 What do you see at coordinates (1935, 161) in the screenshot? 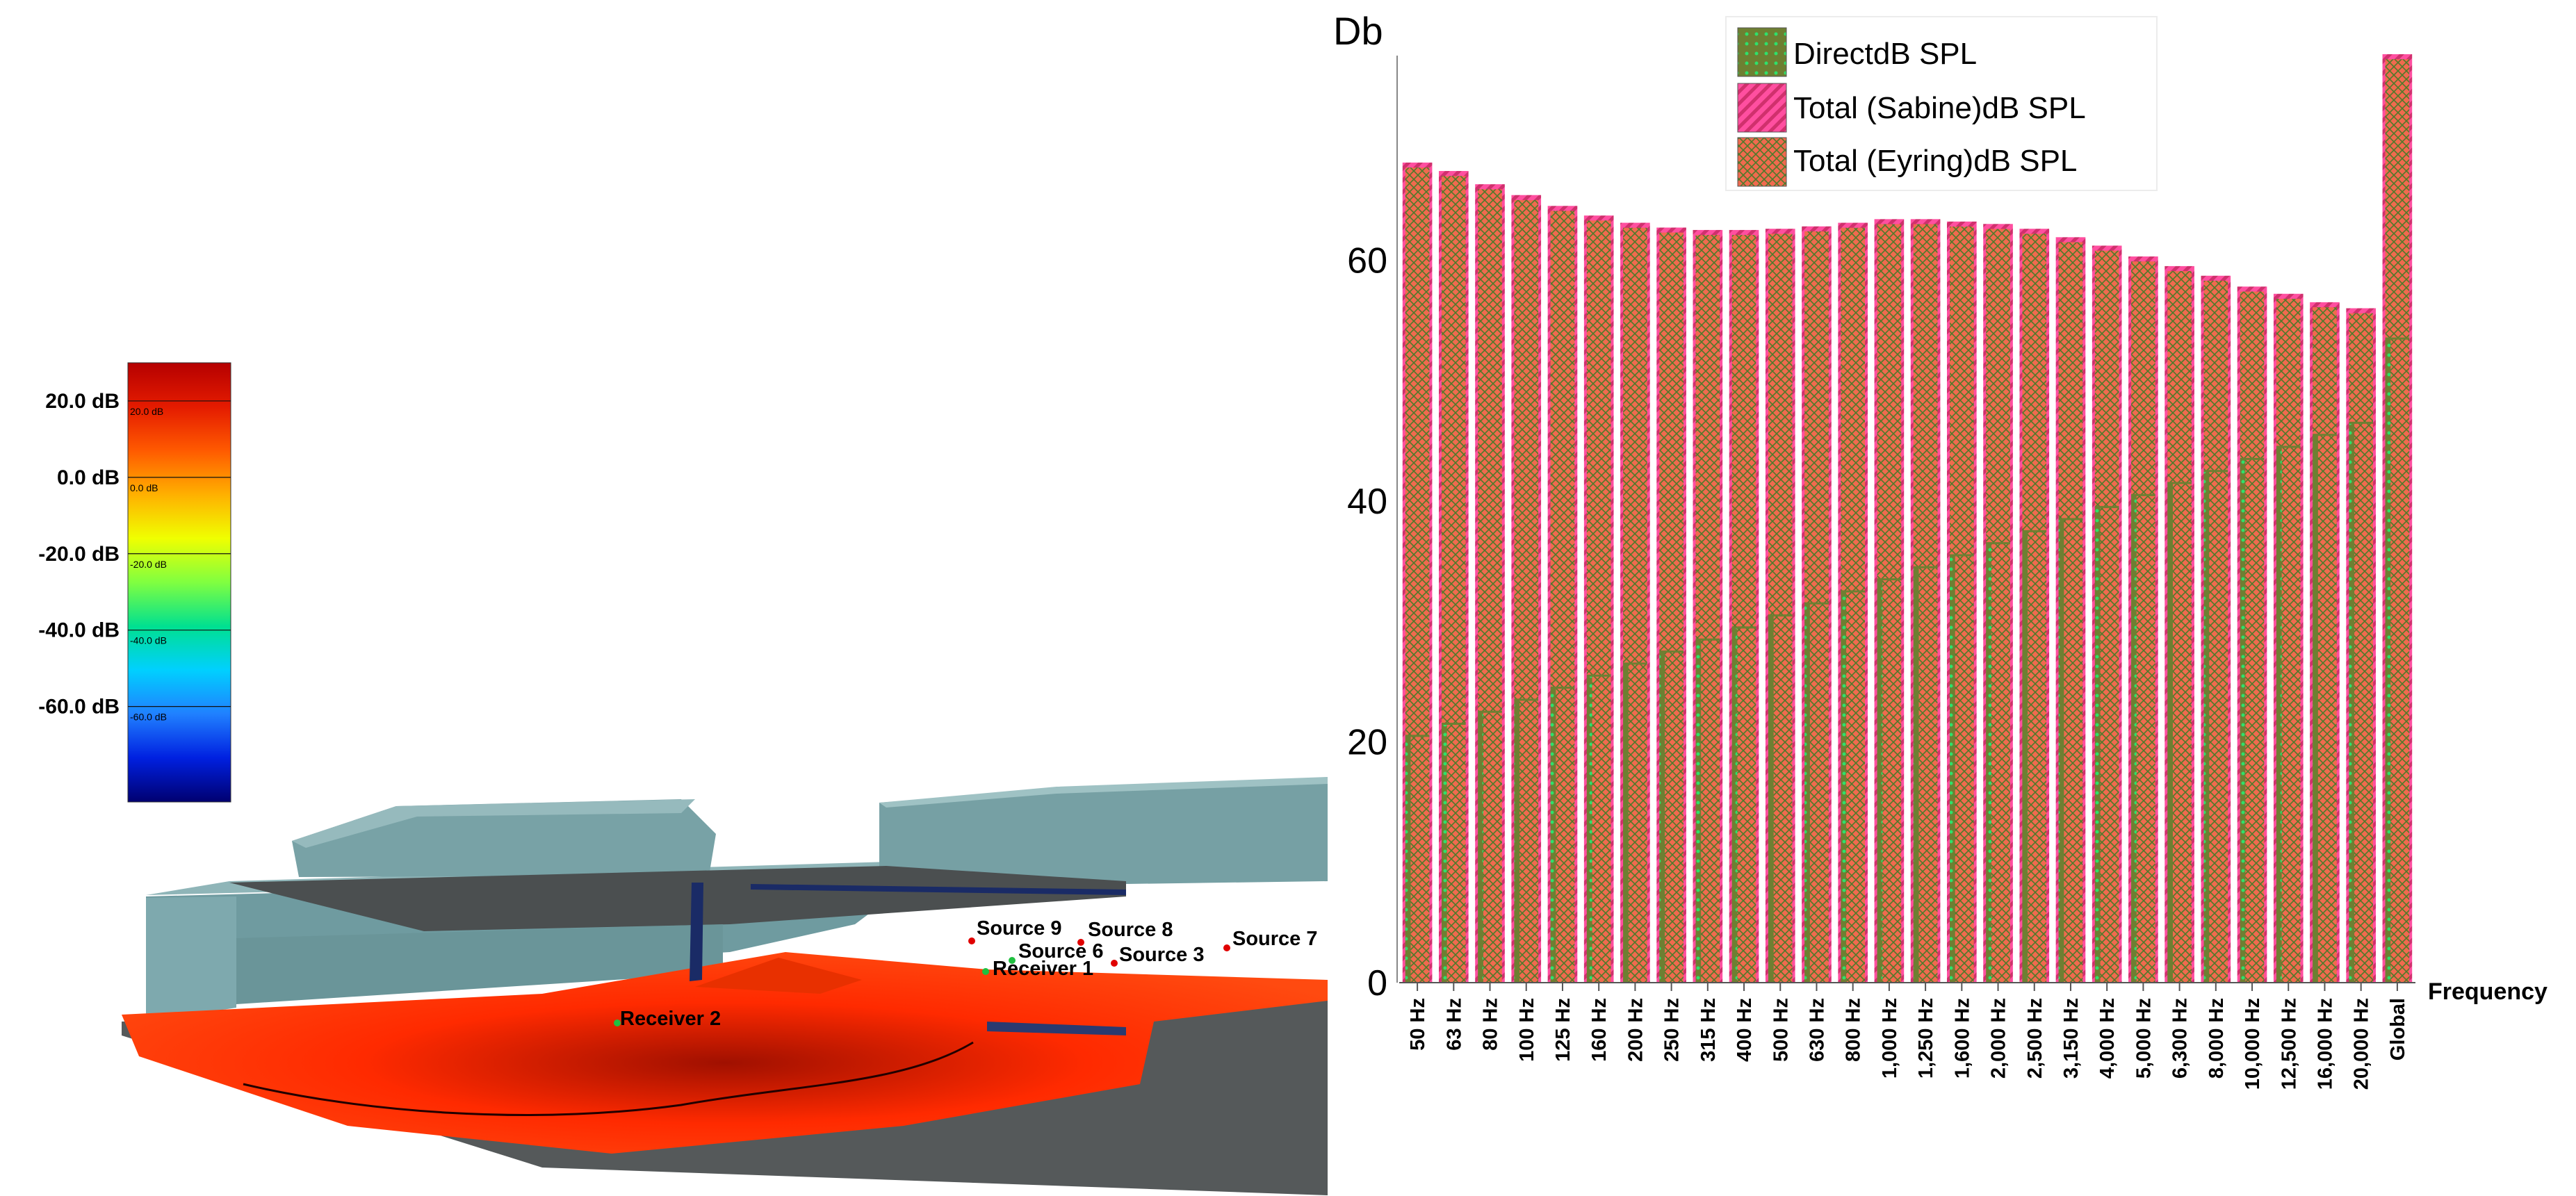
I see `legend-label: Total (Eyring)dB SPL` at bounding box center [1935, 161].